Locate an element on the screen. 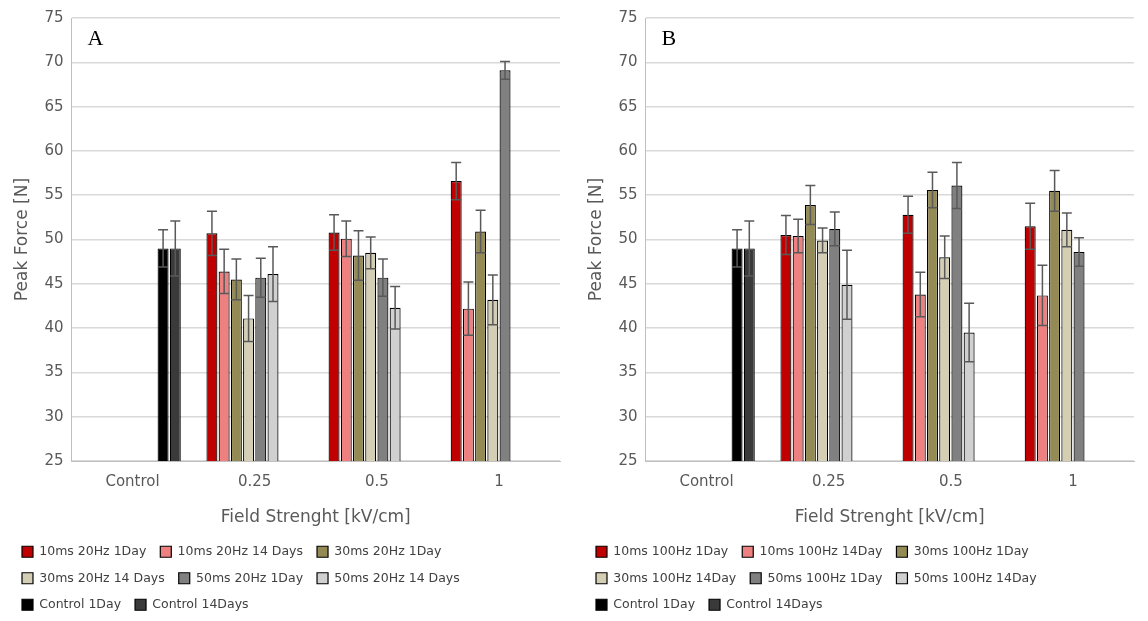 The image size is (1148, 621). legend-label: 10ms 20Hz 14 Days is located at coordinates (240, 550).